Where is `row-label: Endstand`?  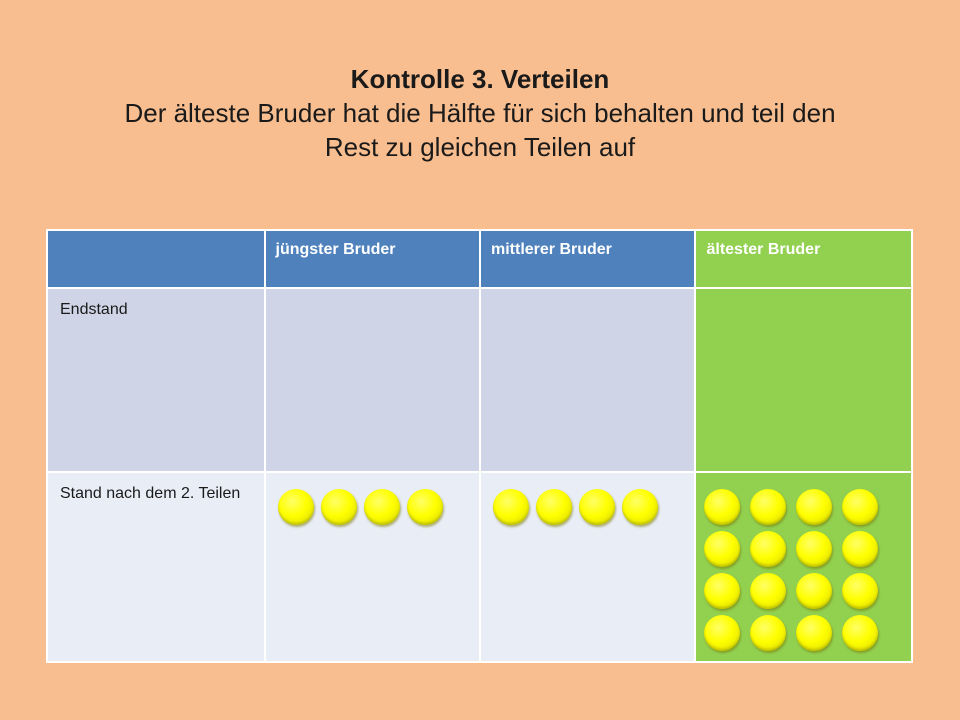 row-label: Endstand is located at coordinates (94, 309).